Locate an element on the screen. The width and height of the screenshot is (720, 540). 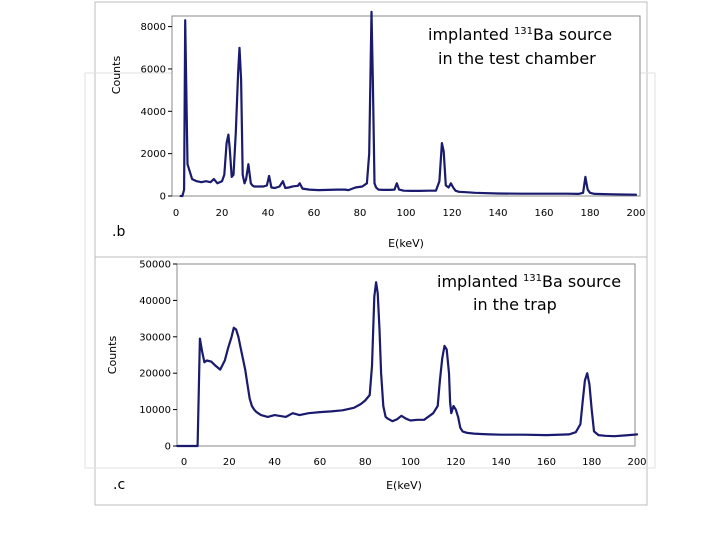
y-tick-label: 20000 is located at coordinates (155, 374).